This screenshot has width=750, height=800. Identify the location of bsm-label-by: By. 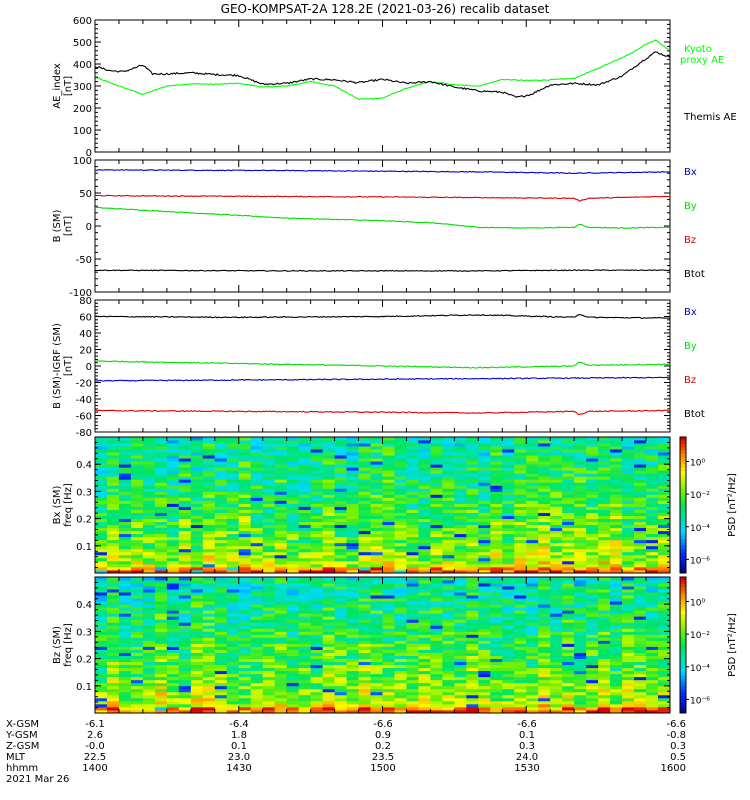
(690, 206).